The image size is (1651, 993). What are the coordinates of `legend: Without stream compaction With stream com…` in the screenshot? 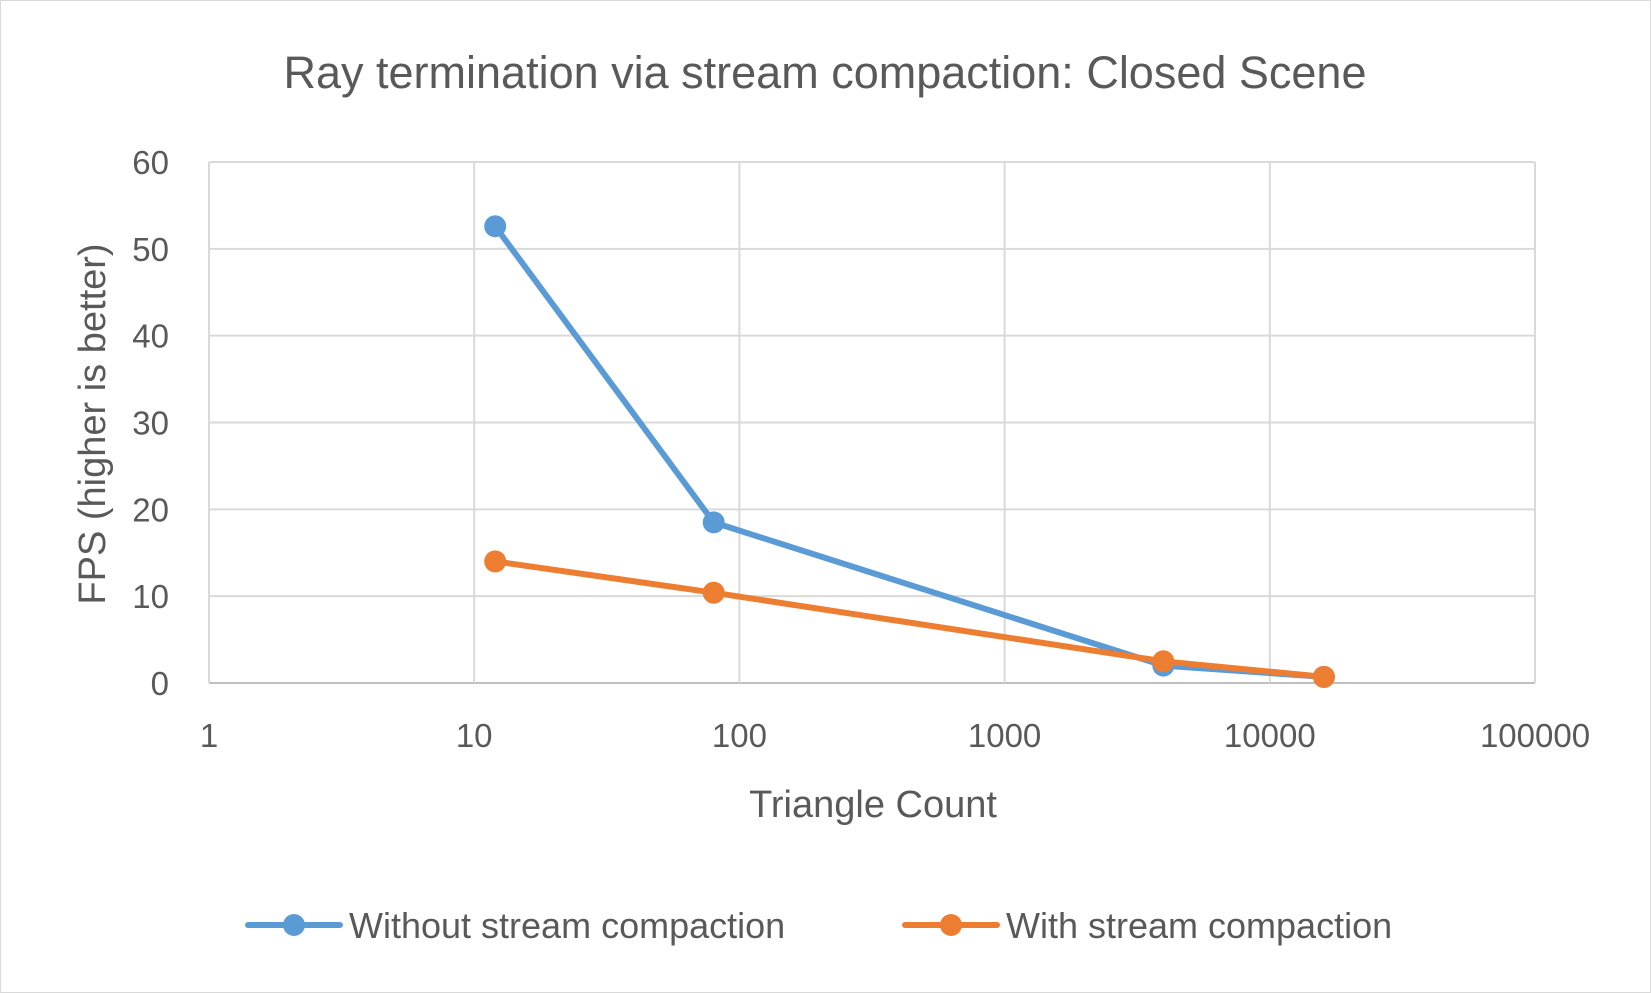 It's located at (818, 925).